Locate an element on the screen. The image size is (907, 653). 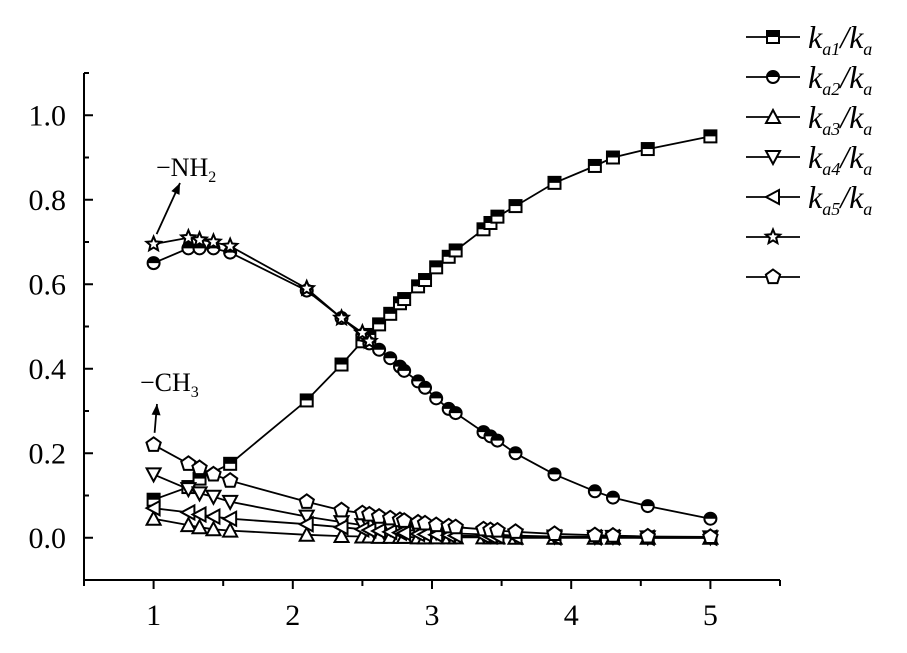
x-tick-label: 2 is located at coordinates (292, 615).